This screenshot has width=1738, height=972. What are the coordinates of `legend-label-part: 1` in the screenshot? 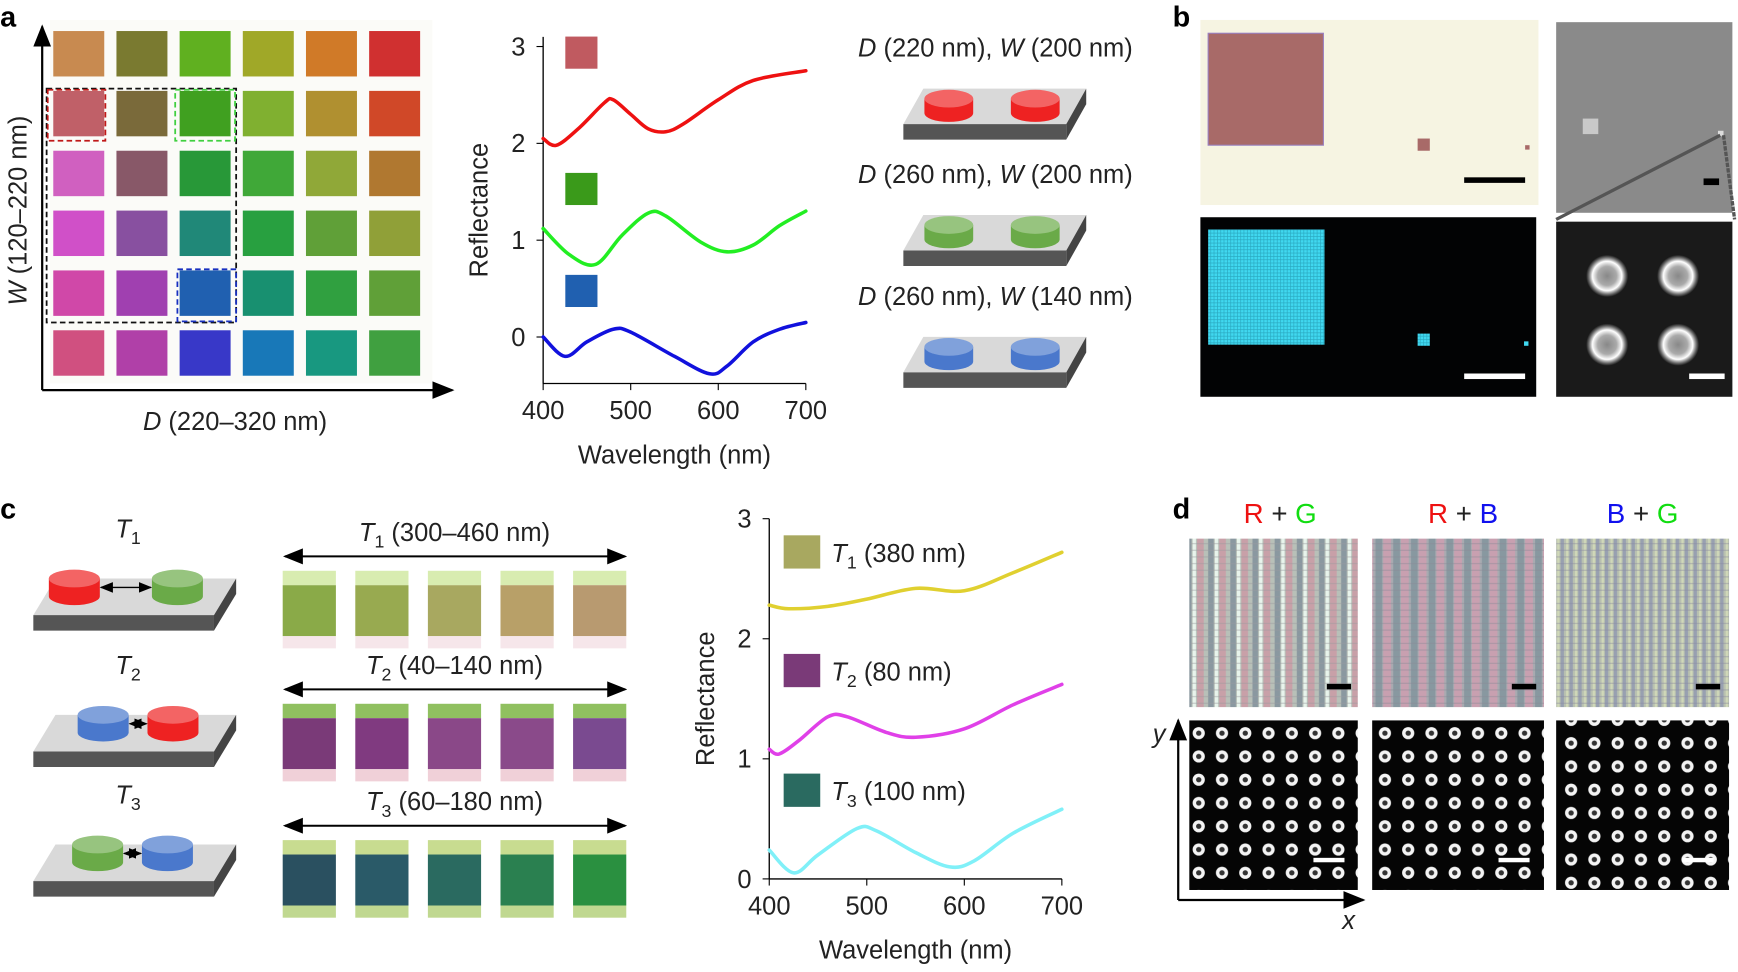 It's located at (852, 563).